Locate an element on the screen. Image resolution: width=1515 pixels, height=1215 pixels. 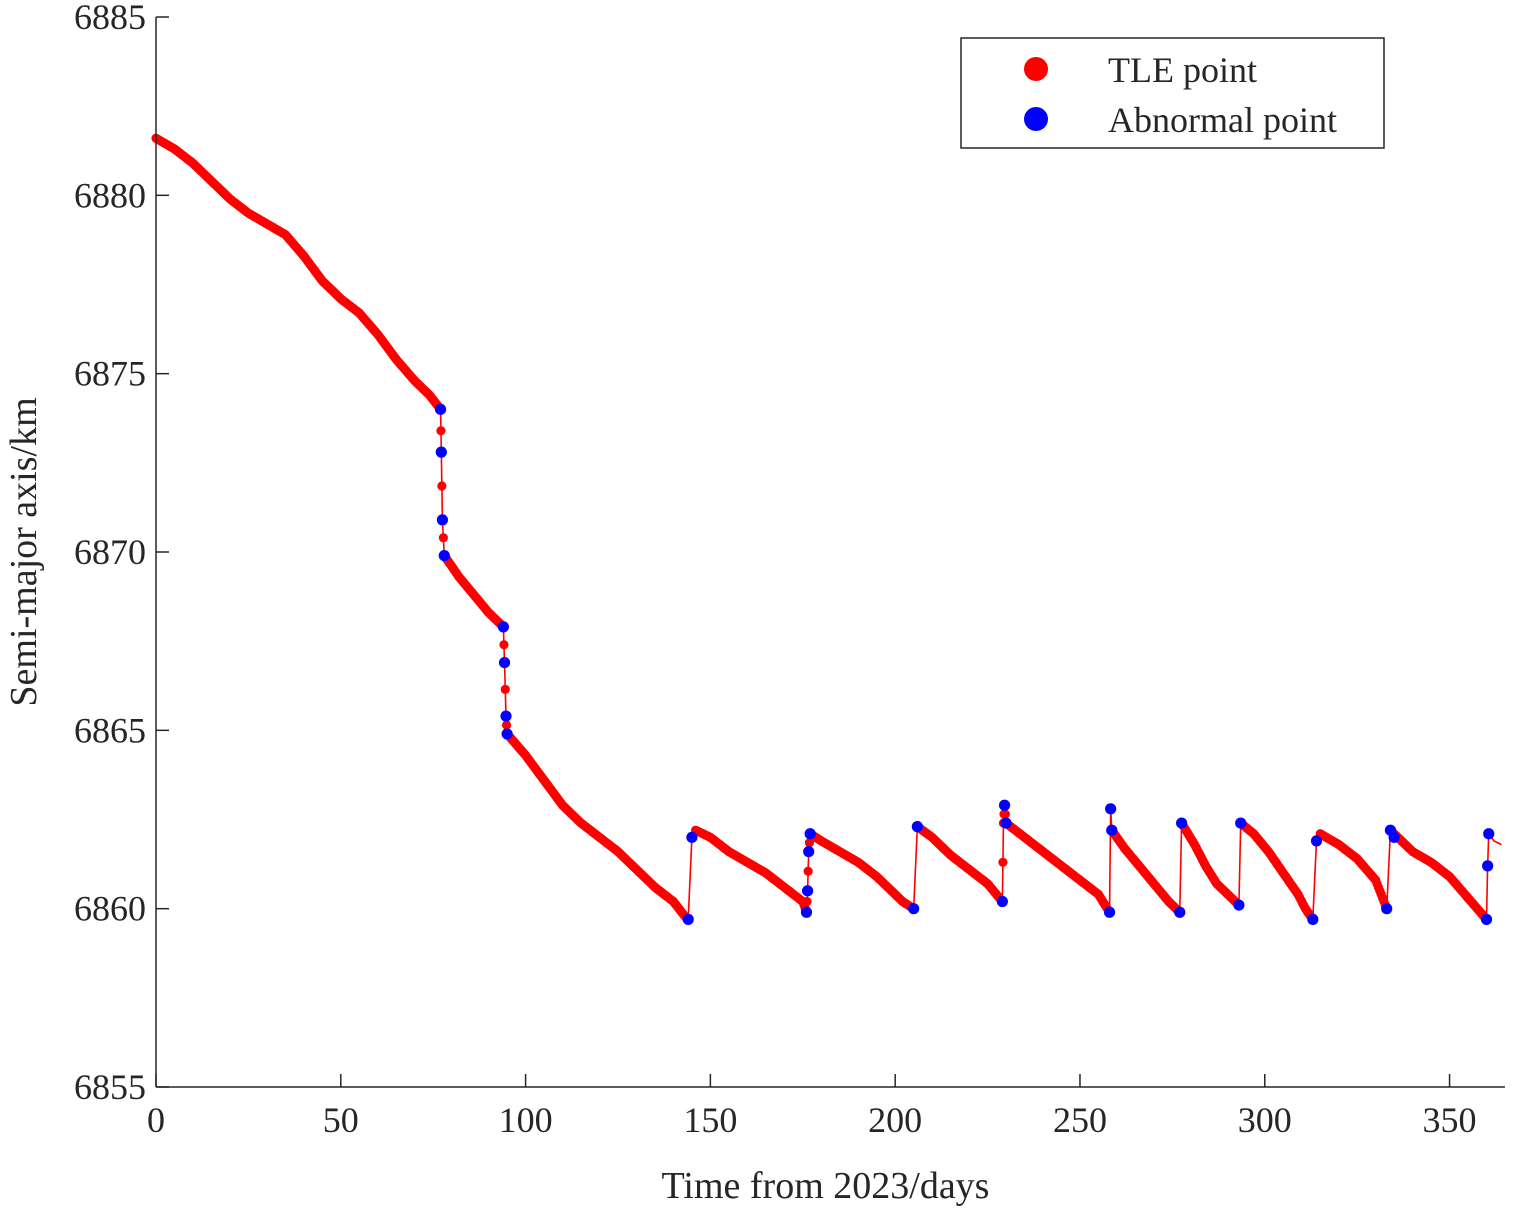
x-tick-label-100: 100 is located at coordinates (526, 1120).